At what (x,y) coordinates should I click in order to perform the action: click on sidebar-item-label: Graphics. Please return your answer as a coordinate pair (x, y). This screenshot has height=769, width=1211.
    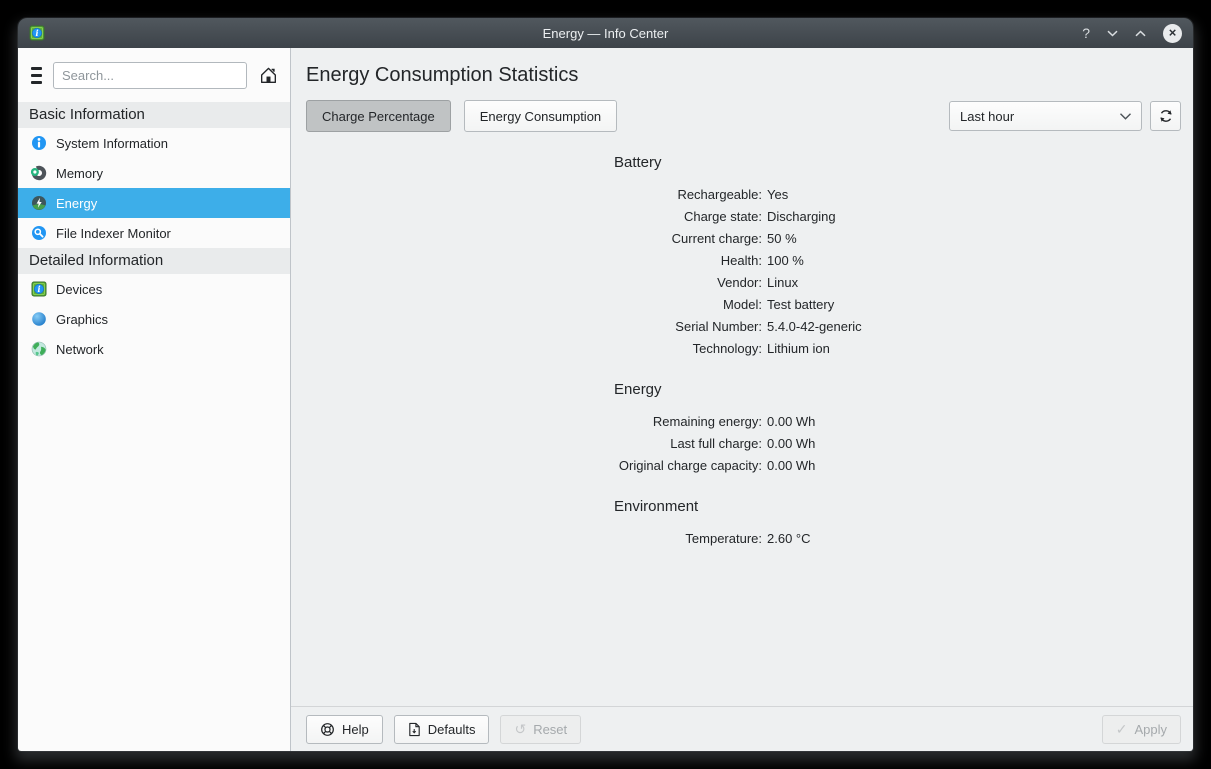
    Looking at the image, I should click on (82, 319).